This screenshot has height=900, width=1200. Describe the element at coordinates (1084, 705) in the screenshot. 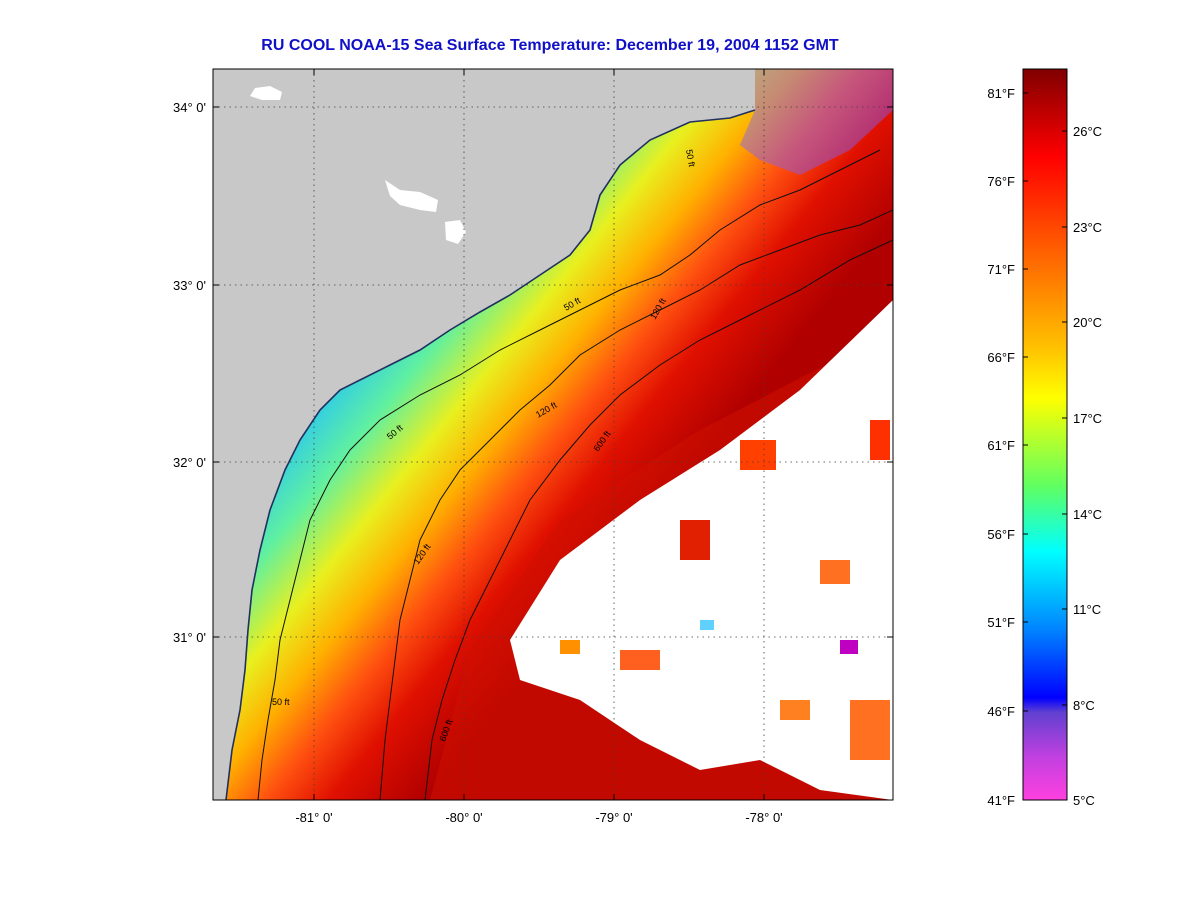

I see `colorbar-c-label: 8°C` at that location.